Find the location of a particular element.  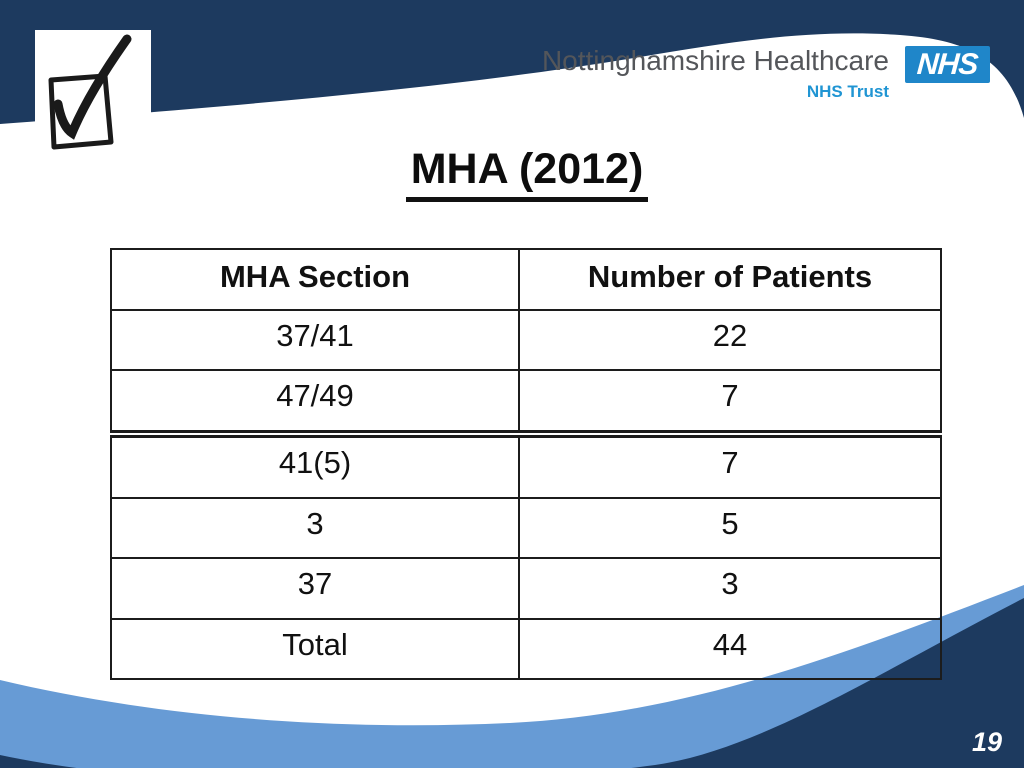

table-cell: Total is located at coordinates (315, 649).